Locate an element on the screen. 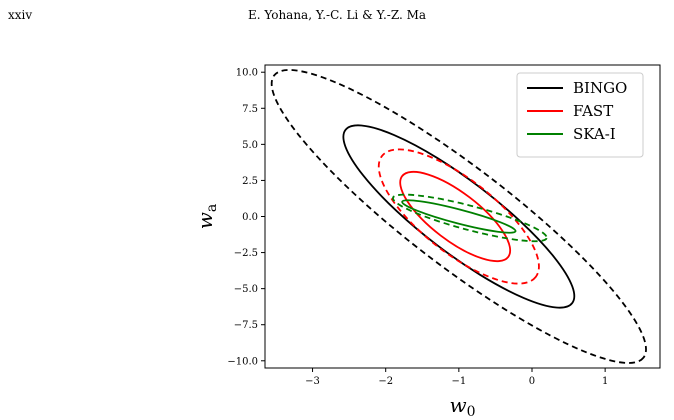 This screenshot has height=420, width=674. y-tick-label: 5.0 is located at coordinates (250, 145).